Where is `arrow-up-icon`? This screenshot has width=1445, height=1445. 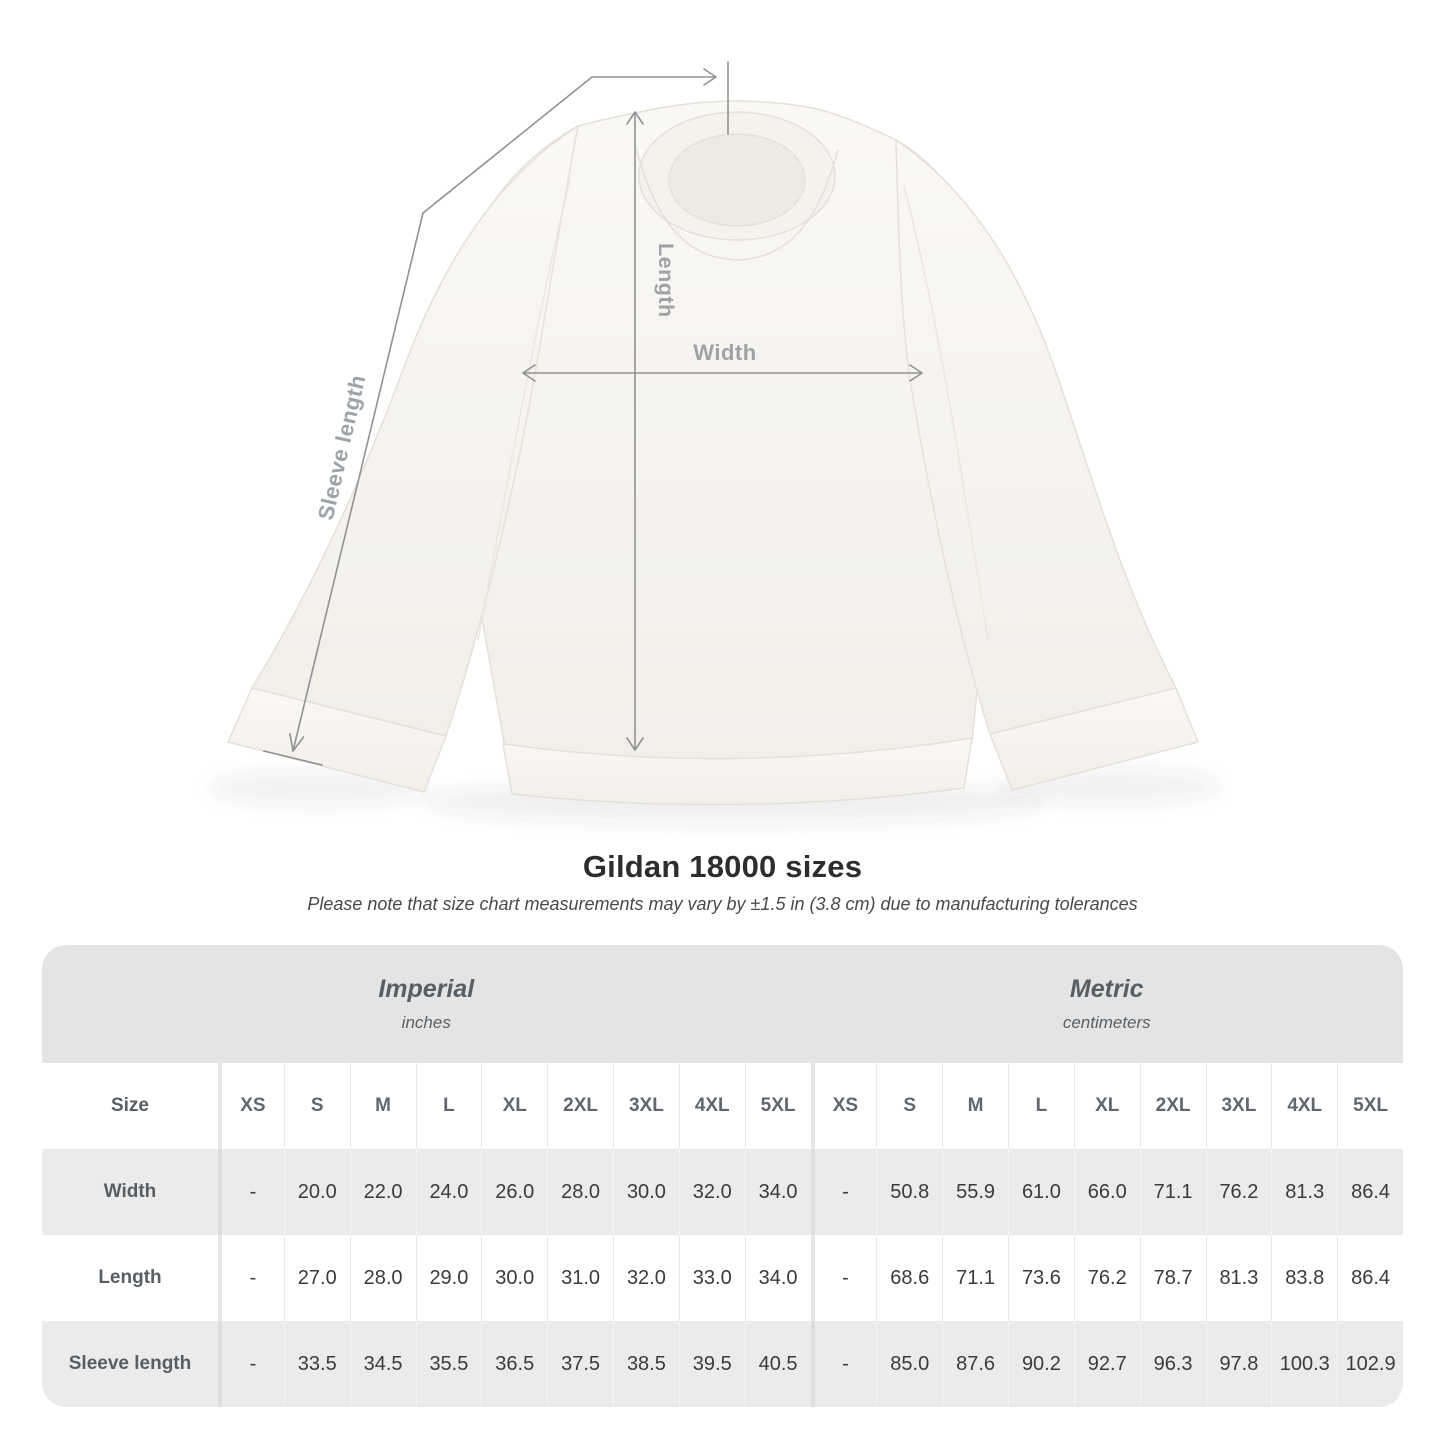
arrow-up-icon is located at coordinates (635, 118).